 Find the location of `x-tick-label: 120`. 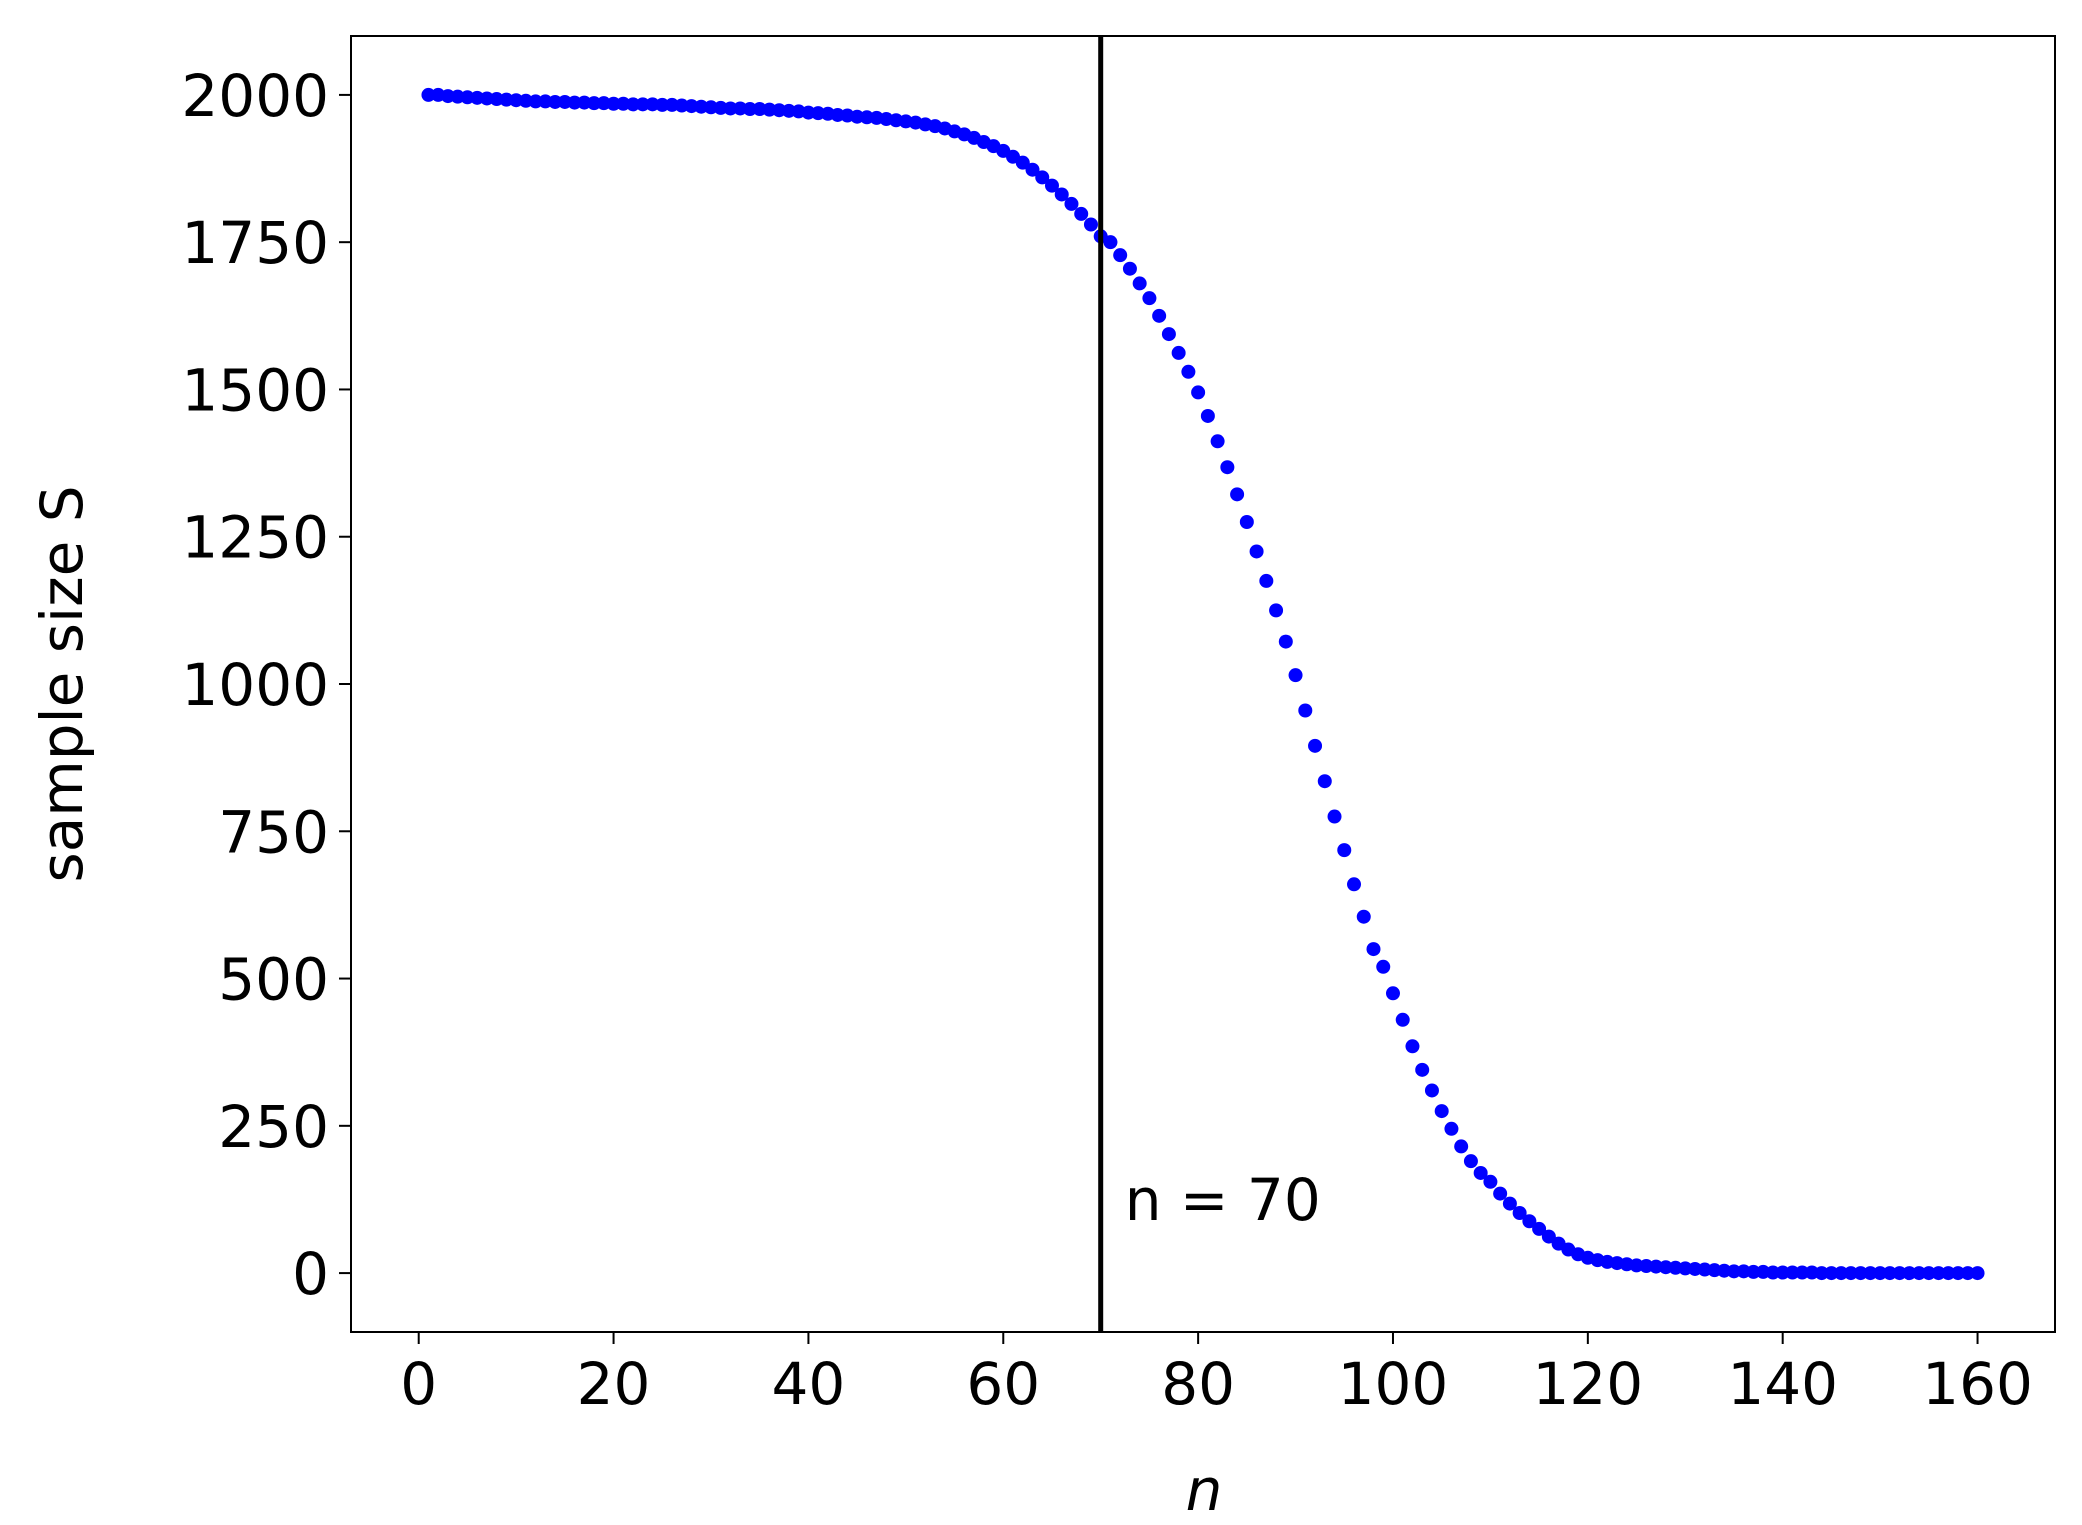

x-tick-label: 120 is located at coordinates (1587, 1384).